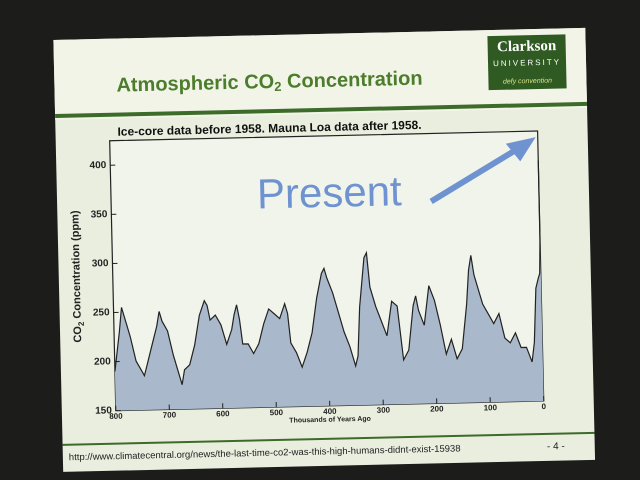 The image size is (640, 480). What do you see at coordinates (100, 263) in the screenshot?
I see `y-tick-label: 300` at bounding box center [100, 263].